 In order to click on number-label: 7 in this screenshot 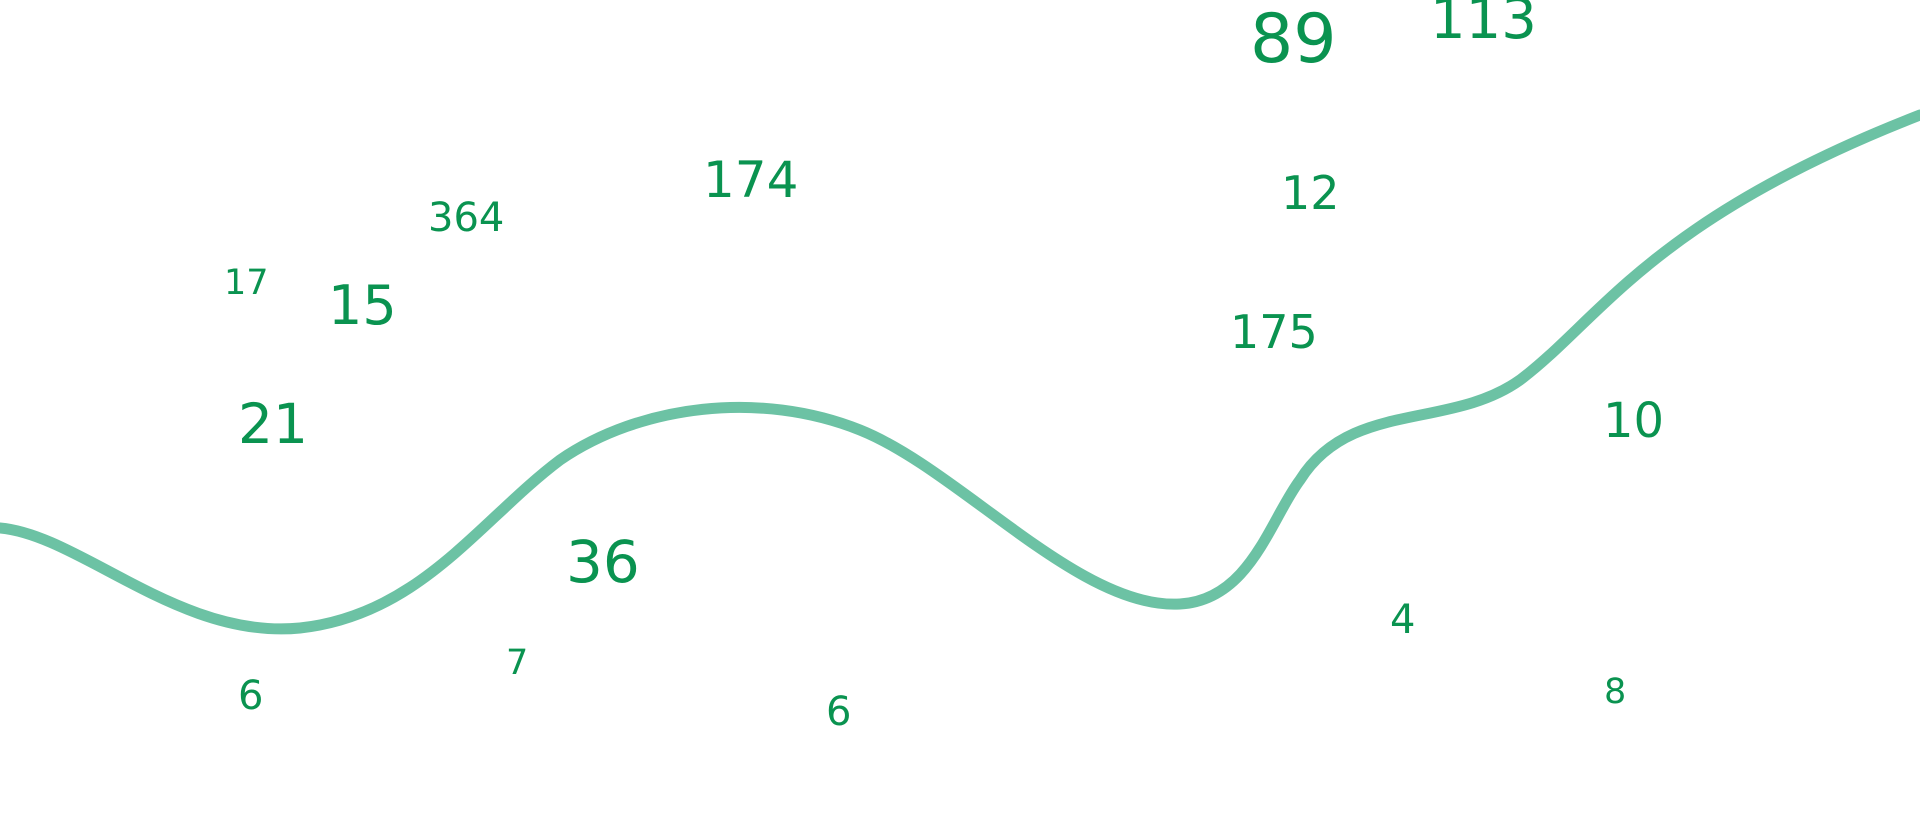, I will do `click(517, 663)`.